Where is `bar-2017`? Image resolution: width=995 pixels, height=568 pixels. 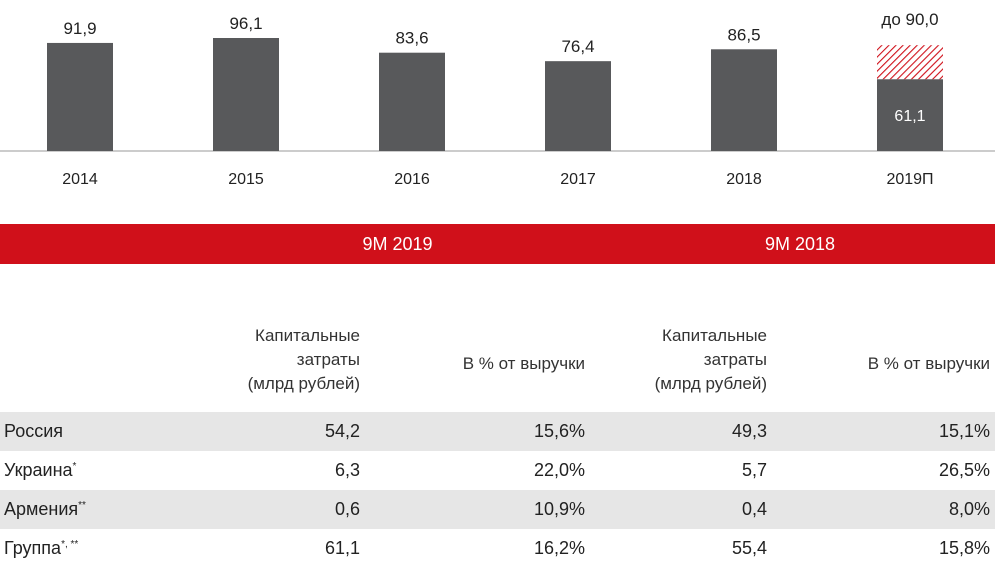 bar-2017 is located at coordinates (578, 106).